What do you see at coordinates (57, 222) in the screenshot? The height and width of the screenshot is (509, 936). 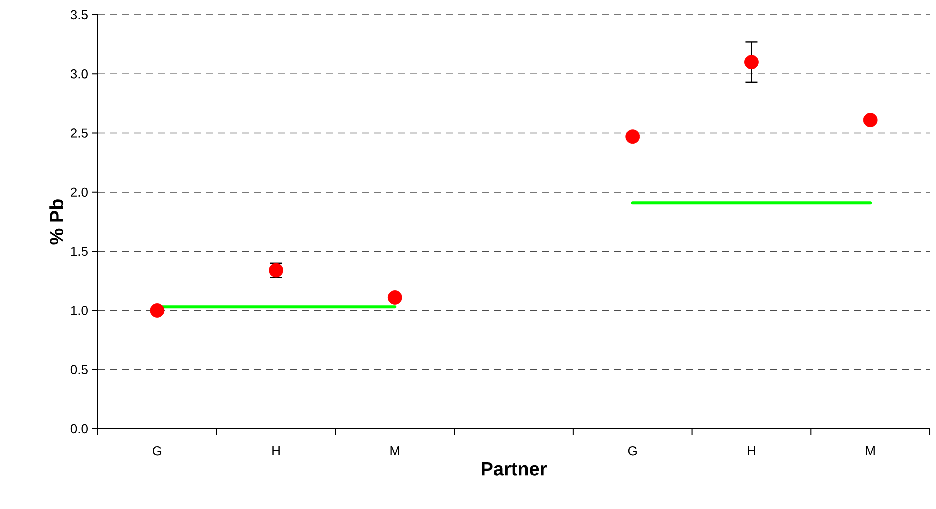 I see `y-axis-title: % Pb` at bounding box center [57, 222].